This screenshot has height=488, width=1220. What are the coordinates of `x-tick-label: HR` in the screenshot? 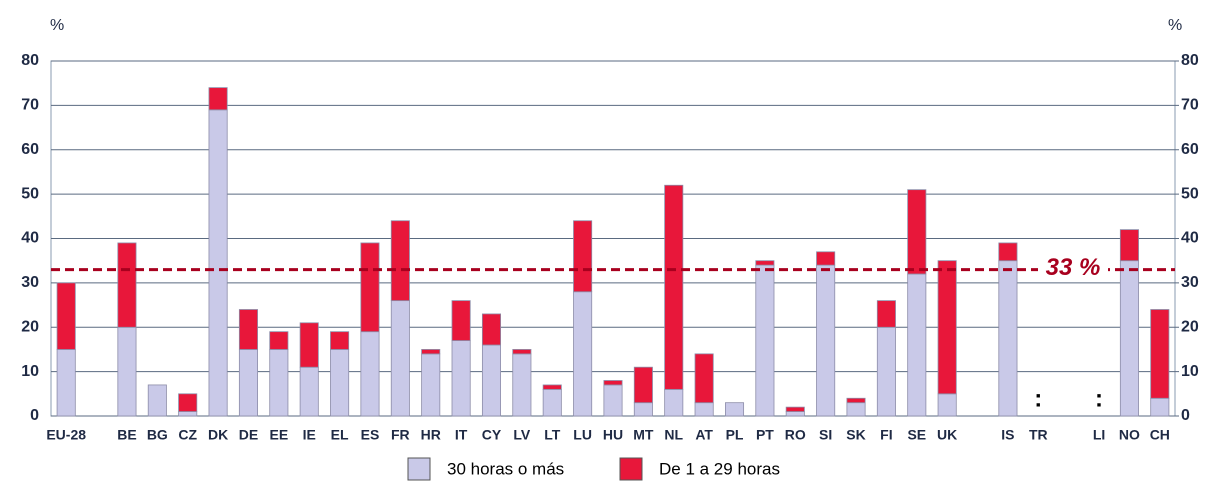 It's located at (431, 435).